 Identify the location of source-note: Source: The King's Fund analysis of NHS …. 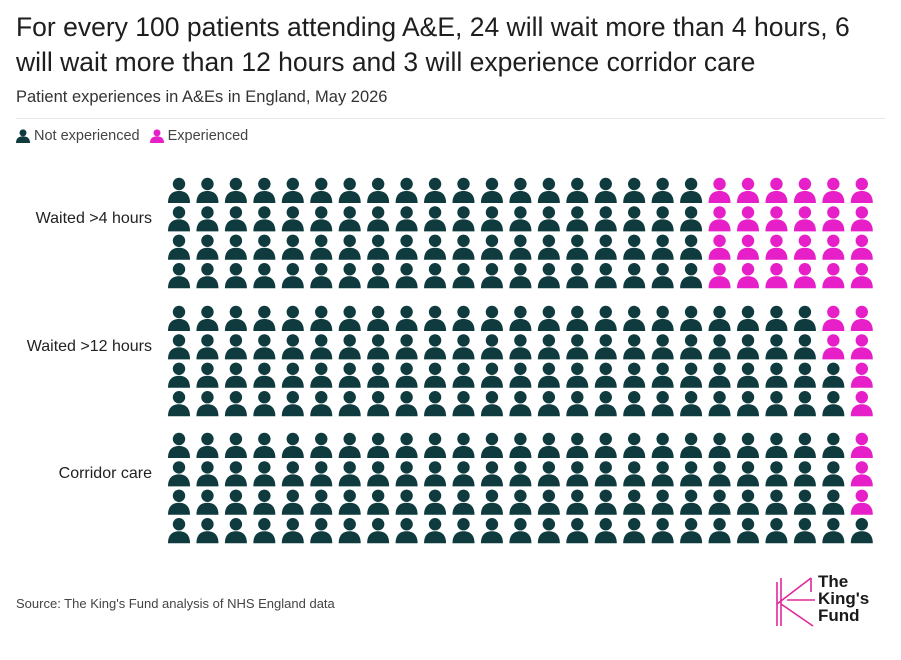
(175, 603).